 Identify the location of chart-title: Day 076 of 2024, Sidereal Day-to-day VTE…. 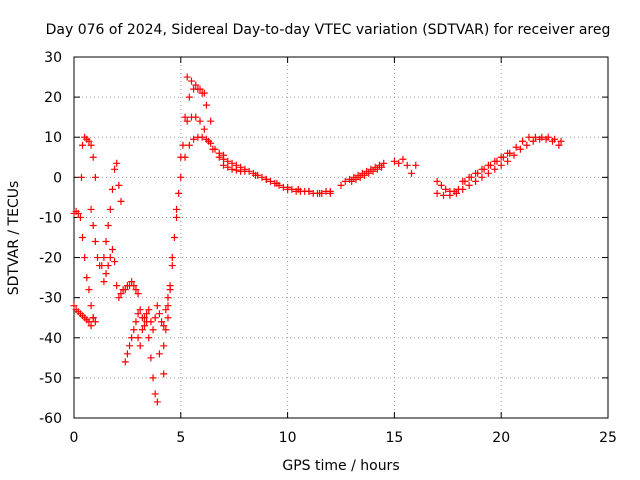
(328, 30).